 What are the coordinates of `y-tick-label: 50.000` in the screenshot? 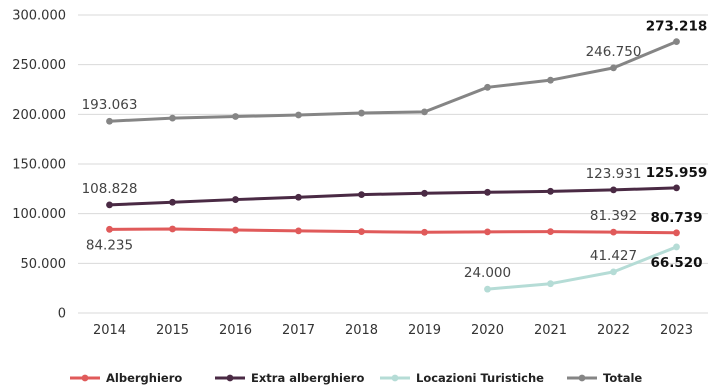 It's located at (44, 264).